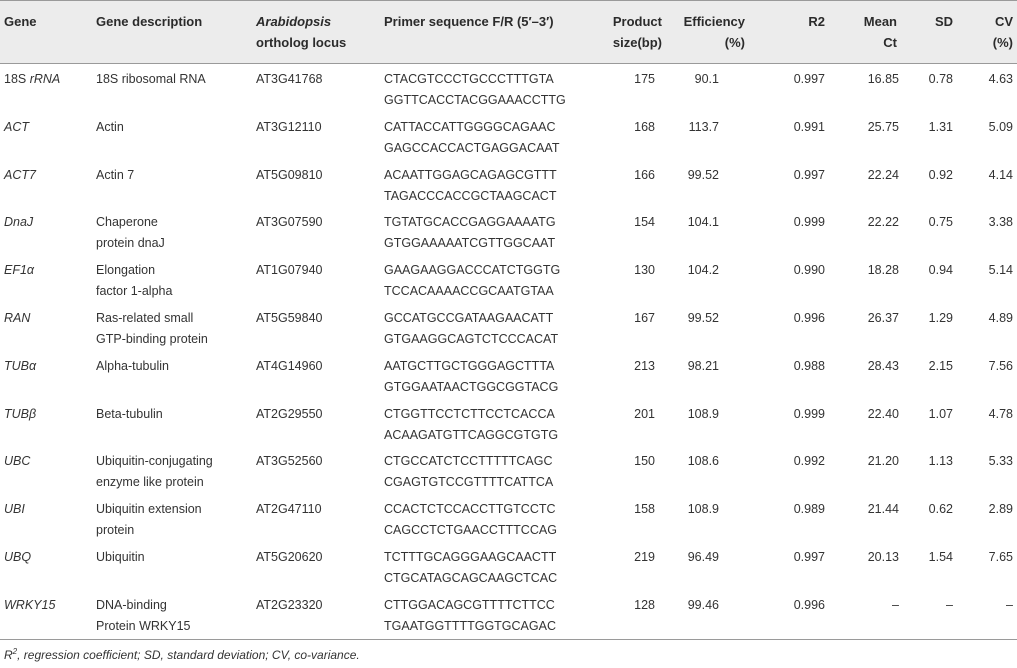 The width and height of the screenshot is (1017, 668). Describe the element at coordinates (809, 509) in the screenshot. I see `r2-value: 0.989` at that location.